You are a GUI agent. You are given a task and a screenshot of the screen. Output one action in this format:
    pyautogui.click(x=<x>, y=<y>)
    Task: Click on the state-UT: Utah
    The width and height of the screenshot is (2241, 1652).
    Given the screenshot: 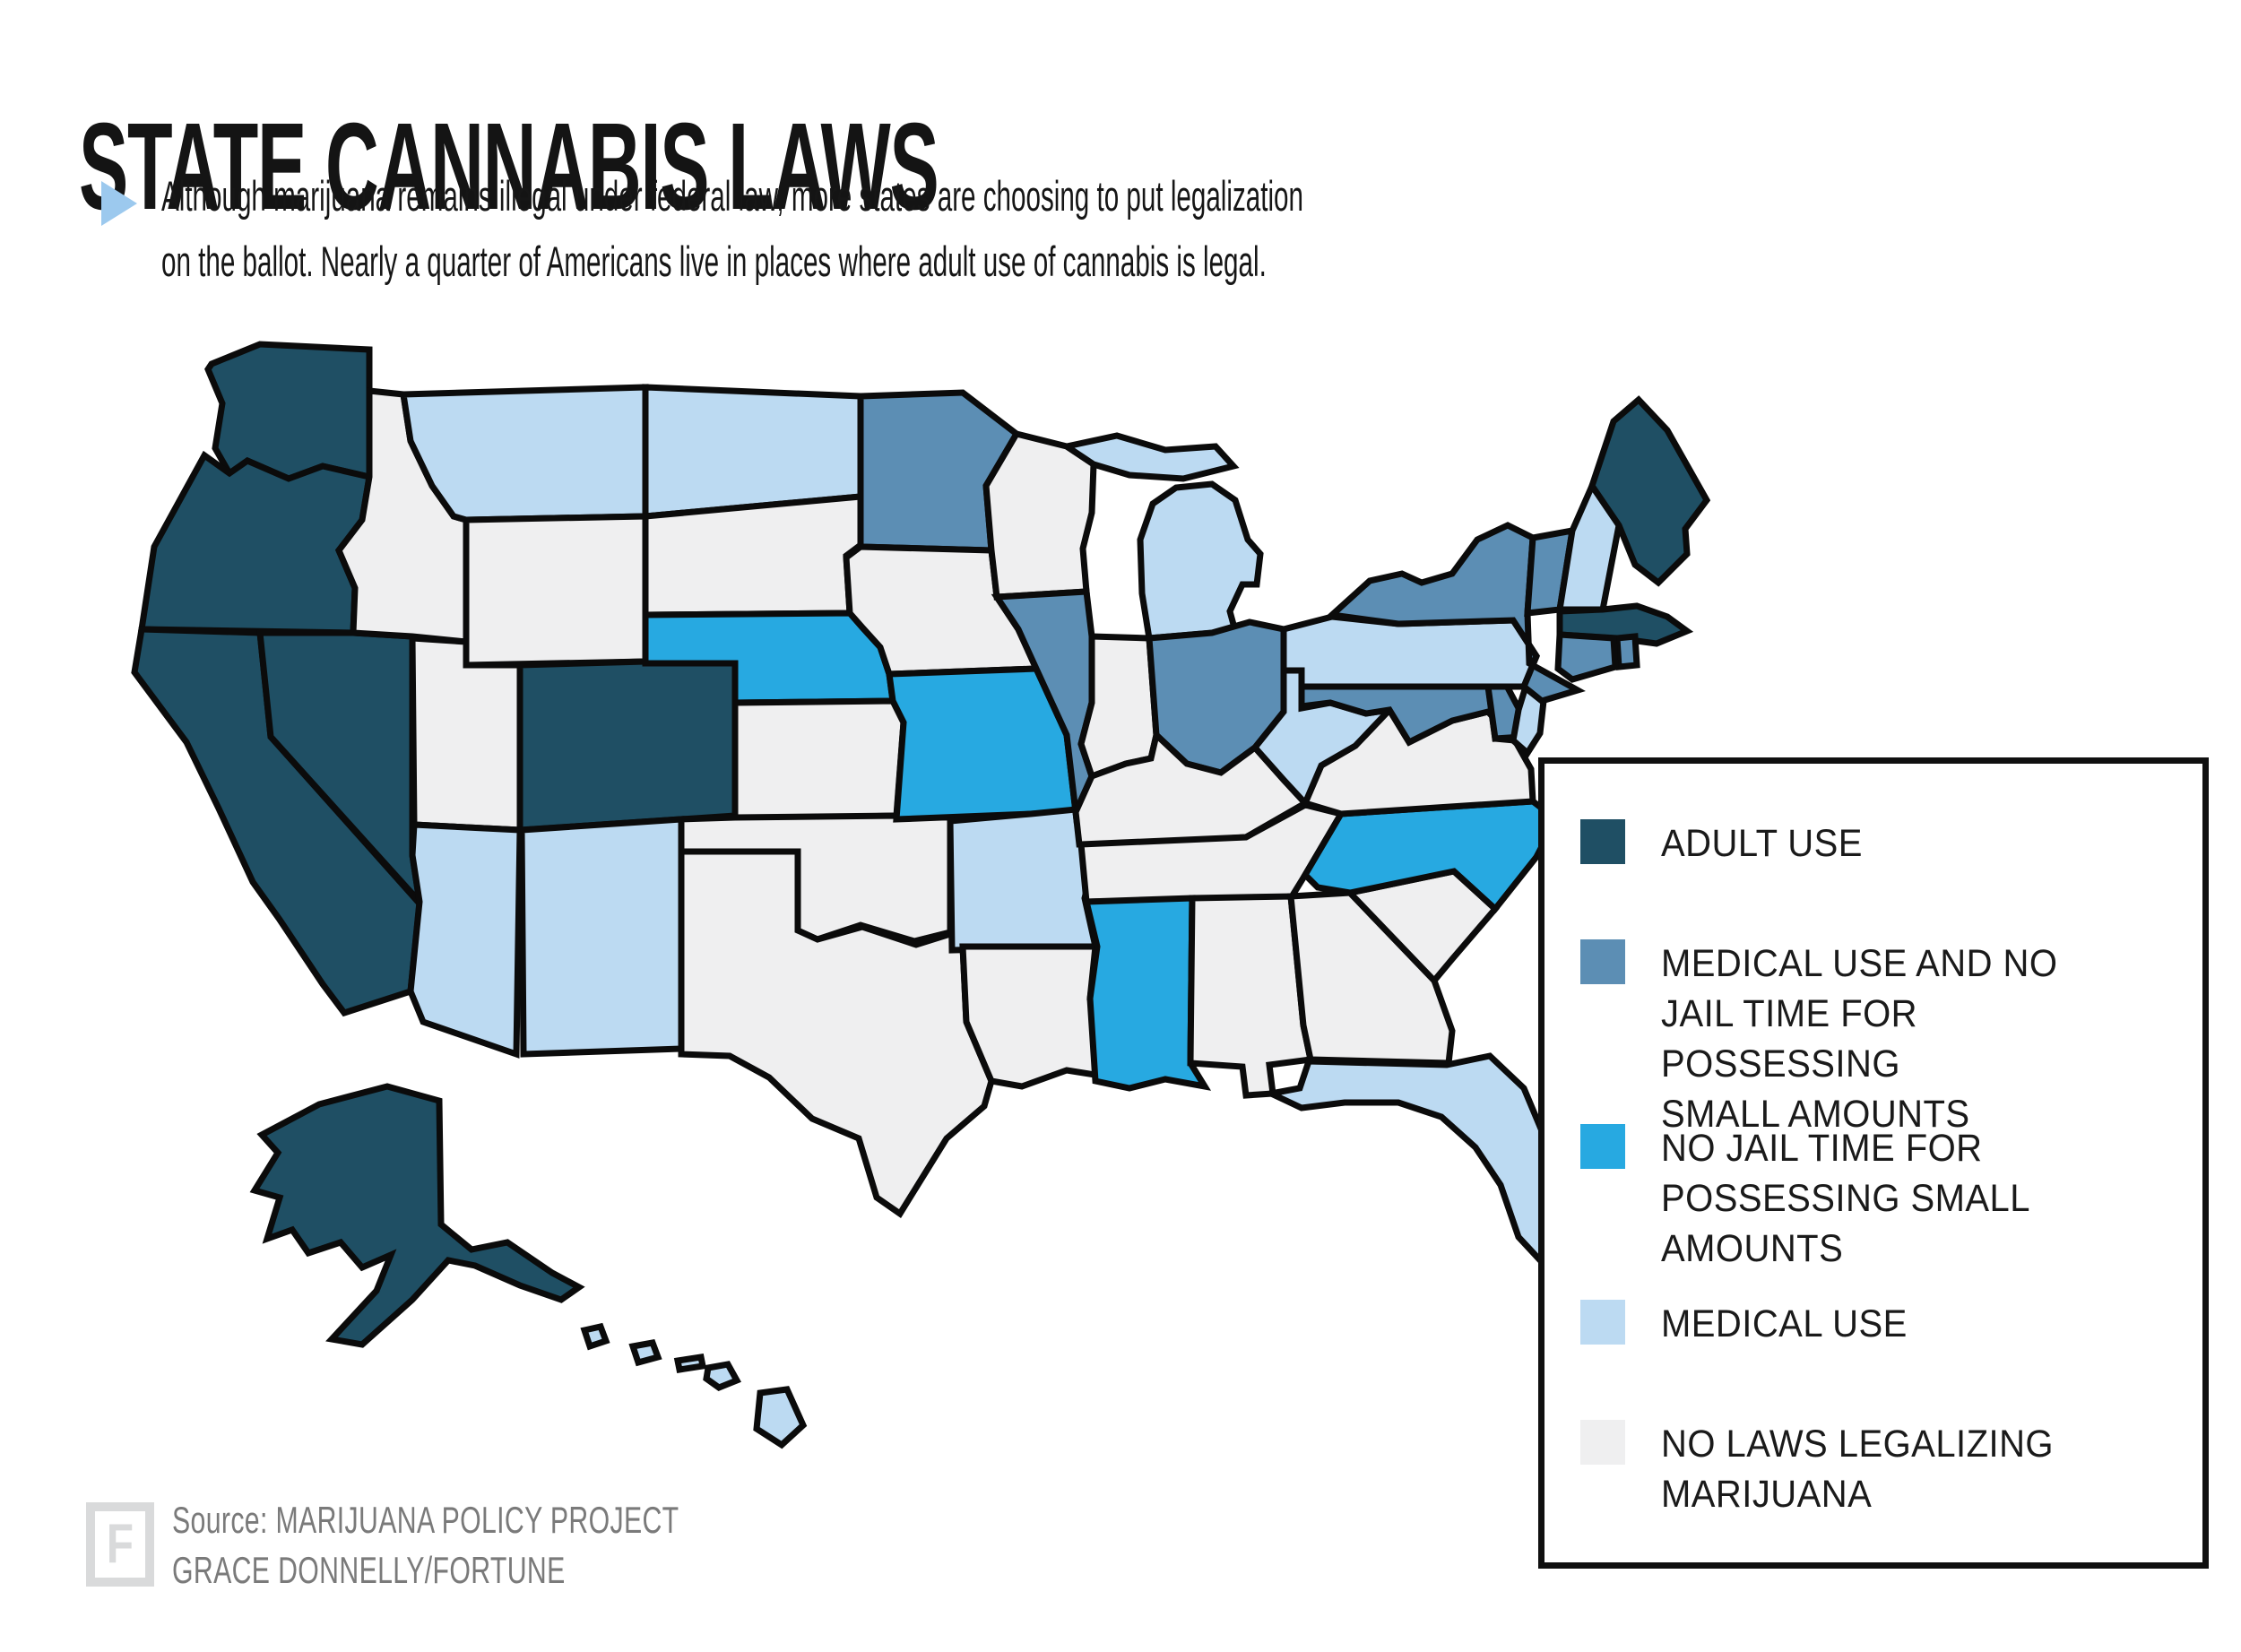 What is the action you would take?
    pyautogui.click(x=466, y=734)
    